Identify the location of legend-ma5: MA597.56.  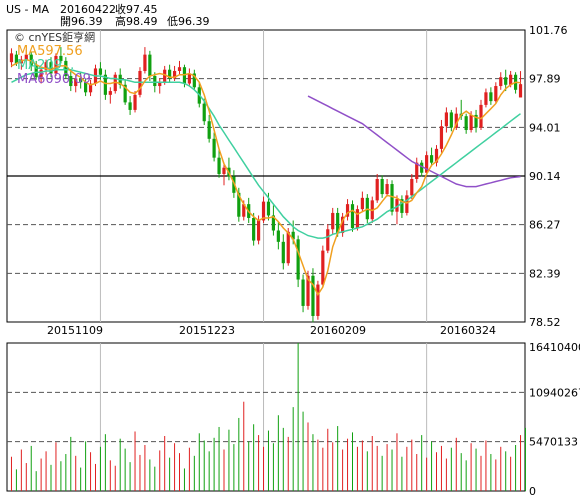
(50, 51).